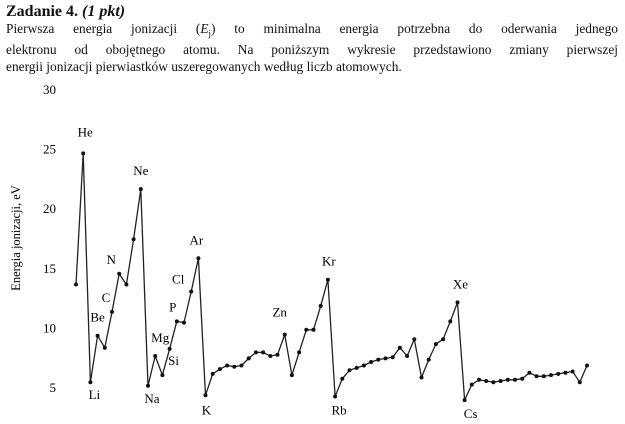 The height and width of the screenshot is (424, 625). What do you see at coordinates (210, 33) in the screenshot?
I see `symbol-subscript: j` at bounding box center [210, 33].